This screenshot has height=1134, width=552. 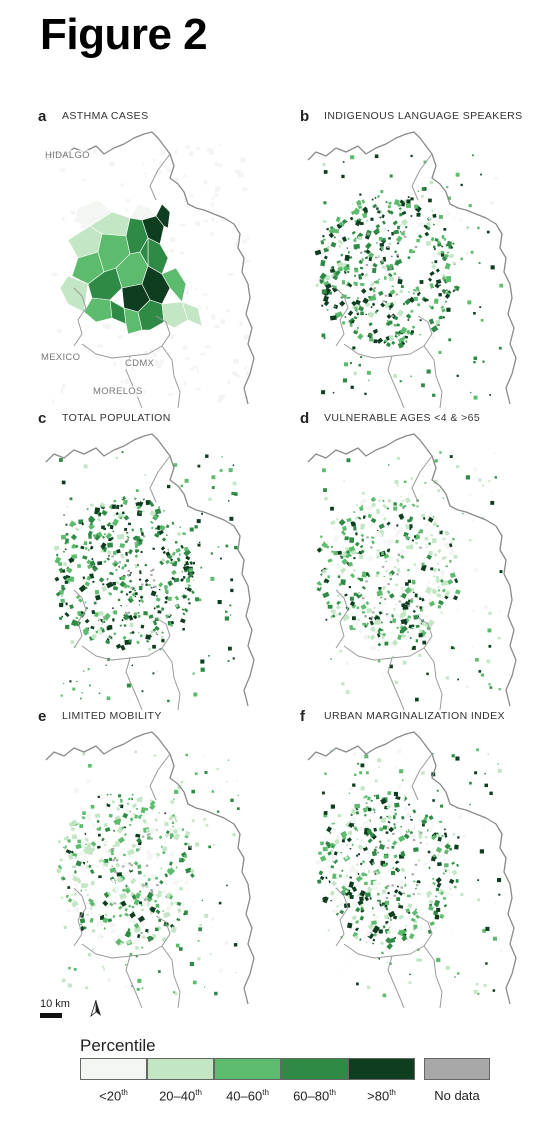 I want to click on legend-label-text: 20–40, so click(x=177, y=1095).